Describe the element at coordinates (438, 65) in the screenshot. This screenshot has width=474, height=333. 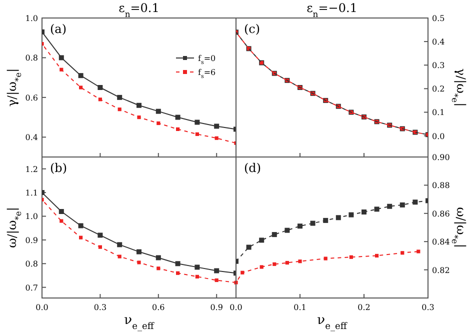
I see `y-tick-label: 0.3` at that location.